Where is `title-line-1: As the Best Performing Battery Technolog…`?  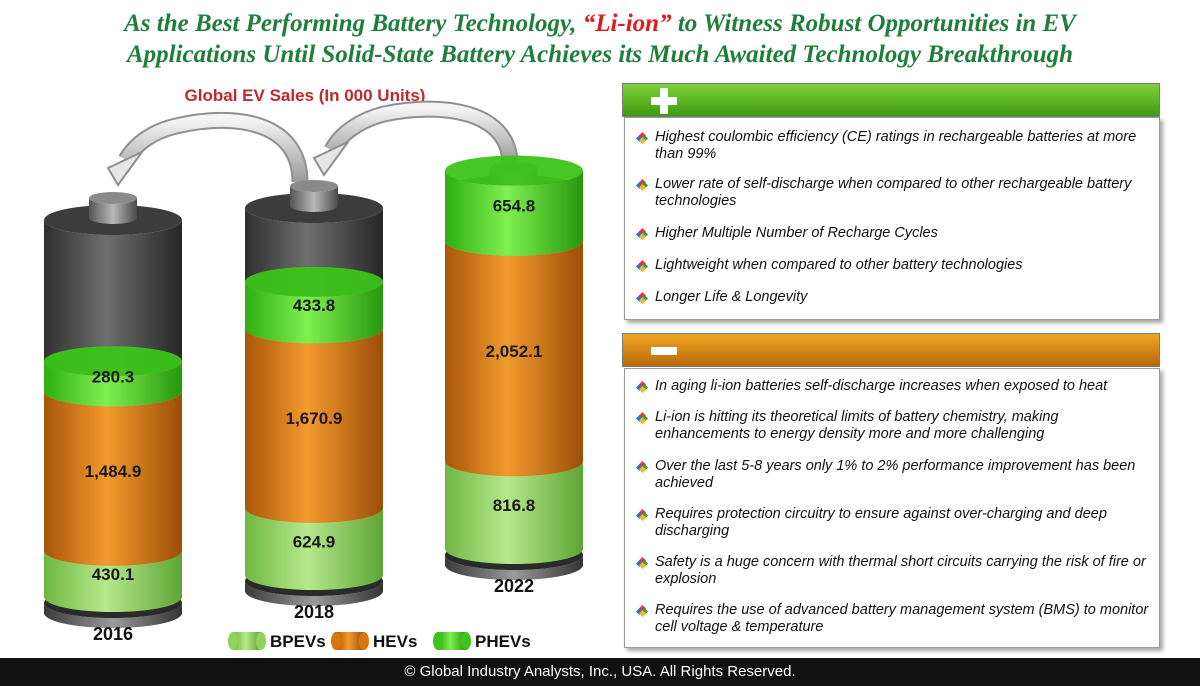 title-line-1: As the Best Performing Battery Technolog… is located at coordinates (600, 23).